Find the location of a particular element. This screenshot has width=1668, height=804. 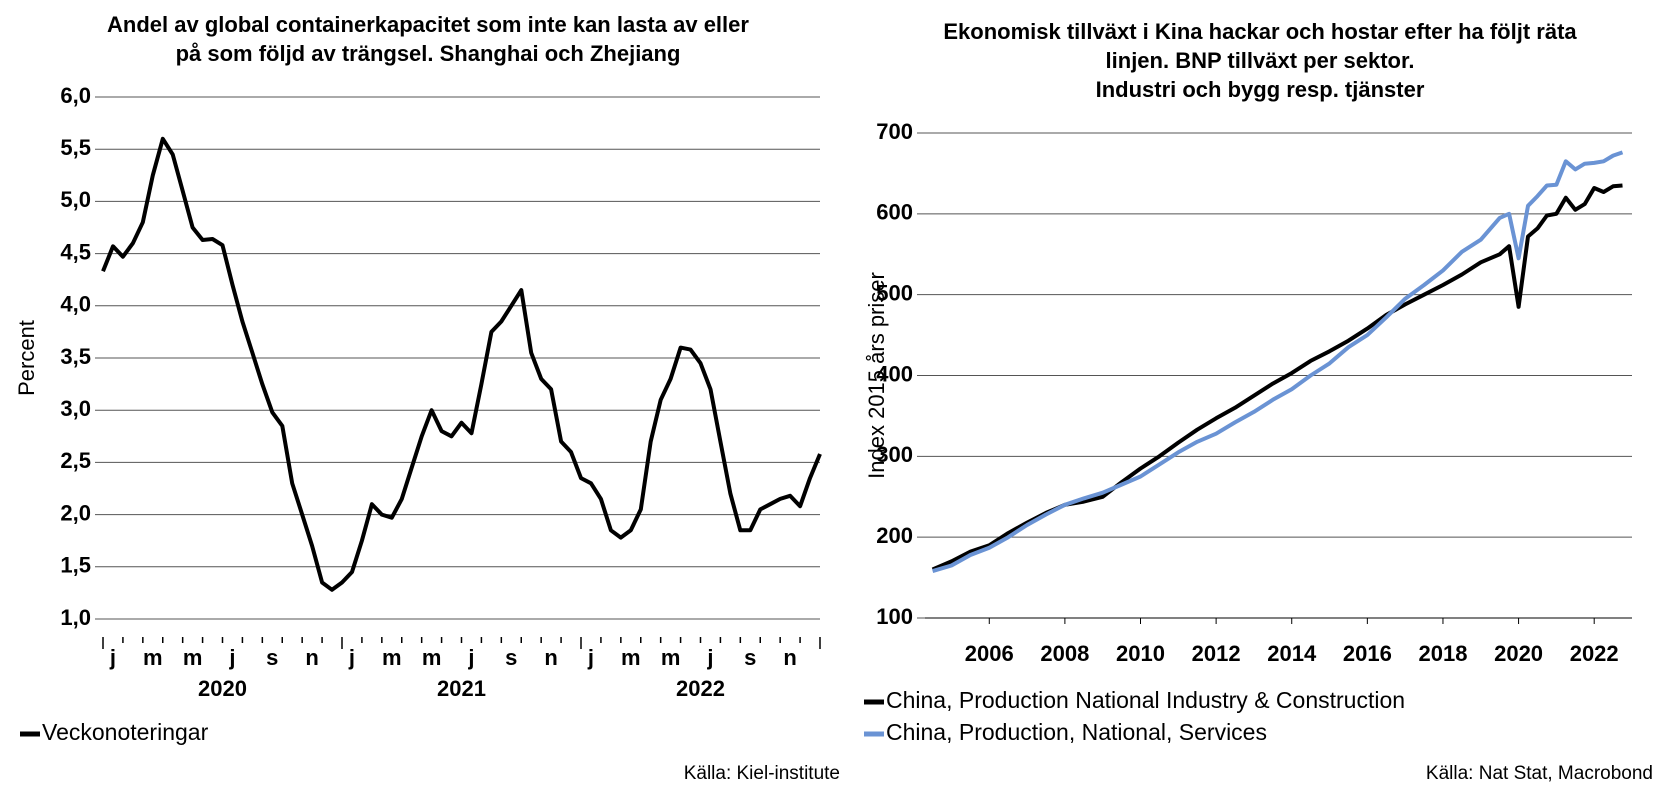

y-tick-label: 4,0 is located at coordinates (75, 304).